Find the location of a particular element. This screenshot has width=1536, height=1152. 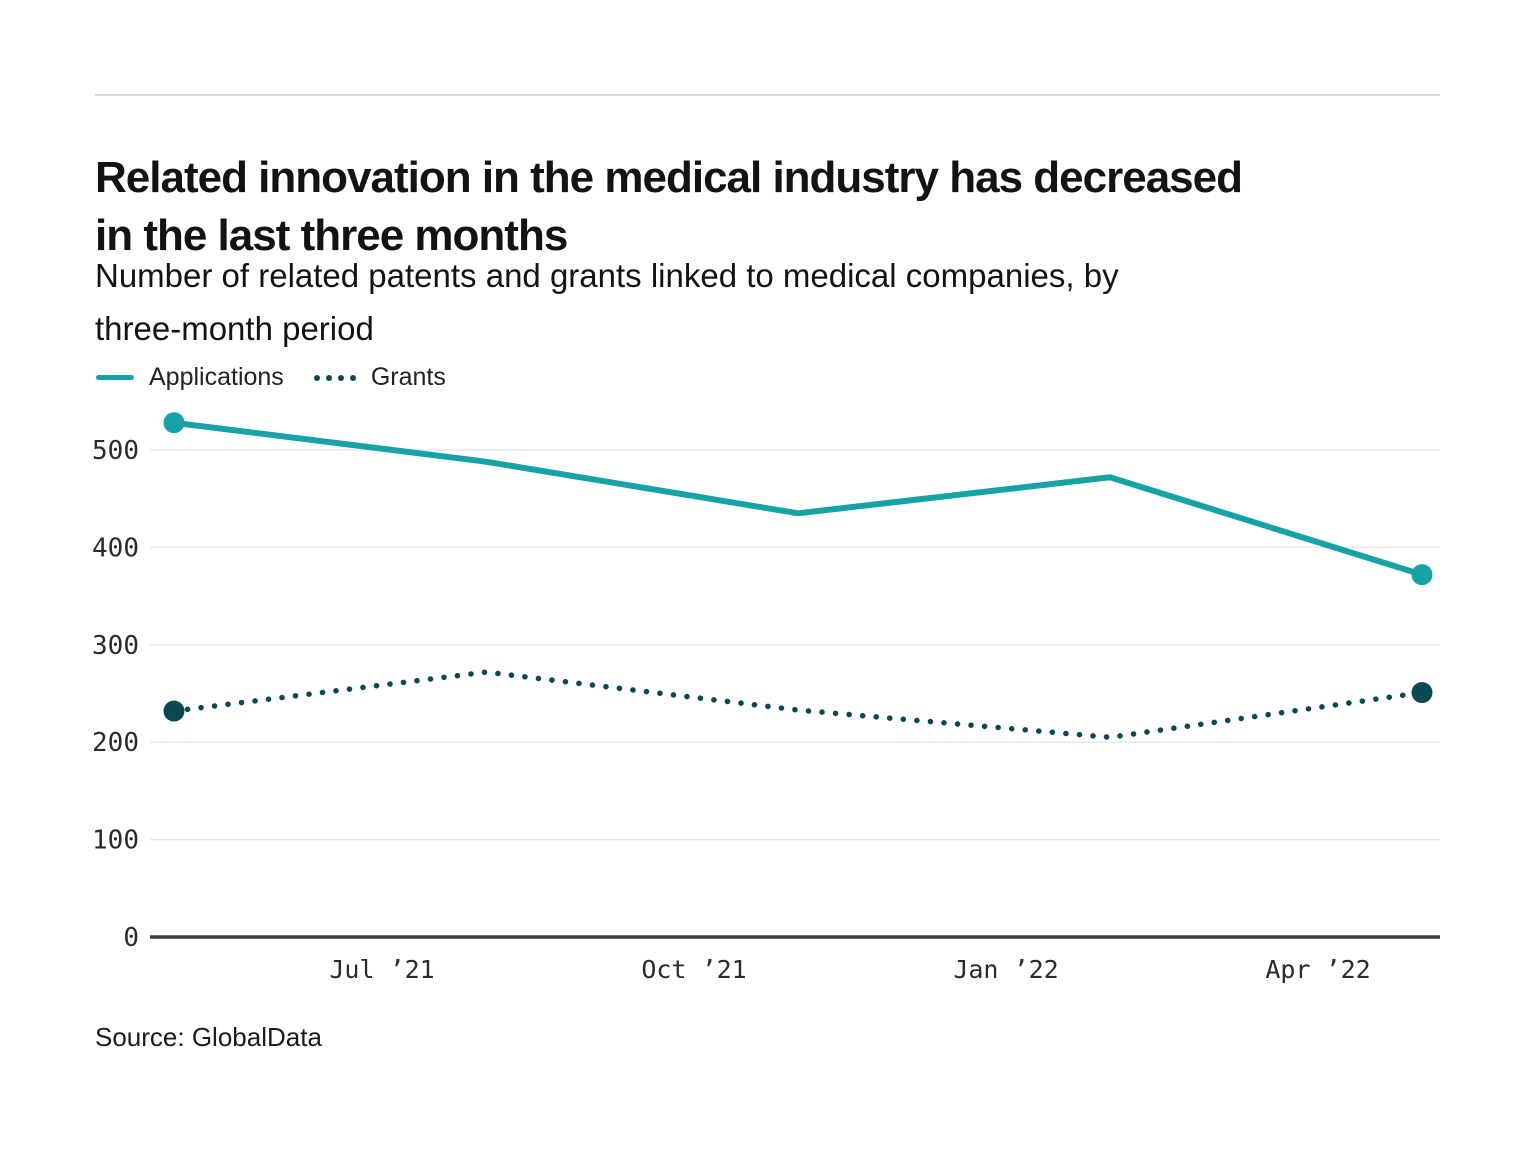

legend-label-applications: Applications is located at coordinates (216, 377).